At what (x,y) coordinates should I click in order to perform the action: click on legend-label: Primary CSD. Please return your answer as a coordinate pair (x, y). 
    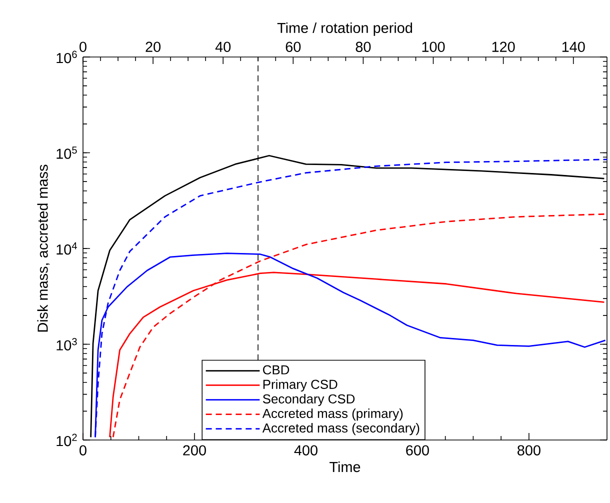
    Looking at the image, I should click on (300, 385).